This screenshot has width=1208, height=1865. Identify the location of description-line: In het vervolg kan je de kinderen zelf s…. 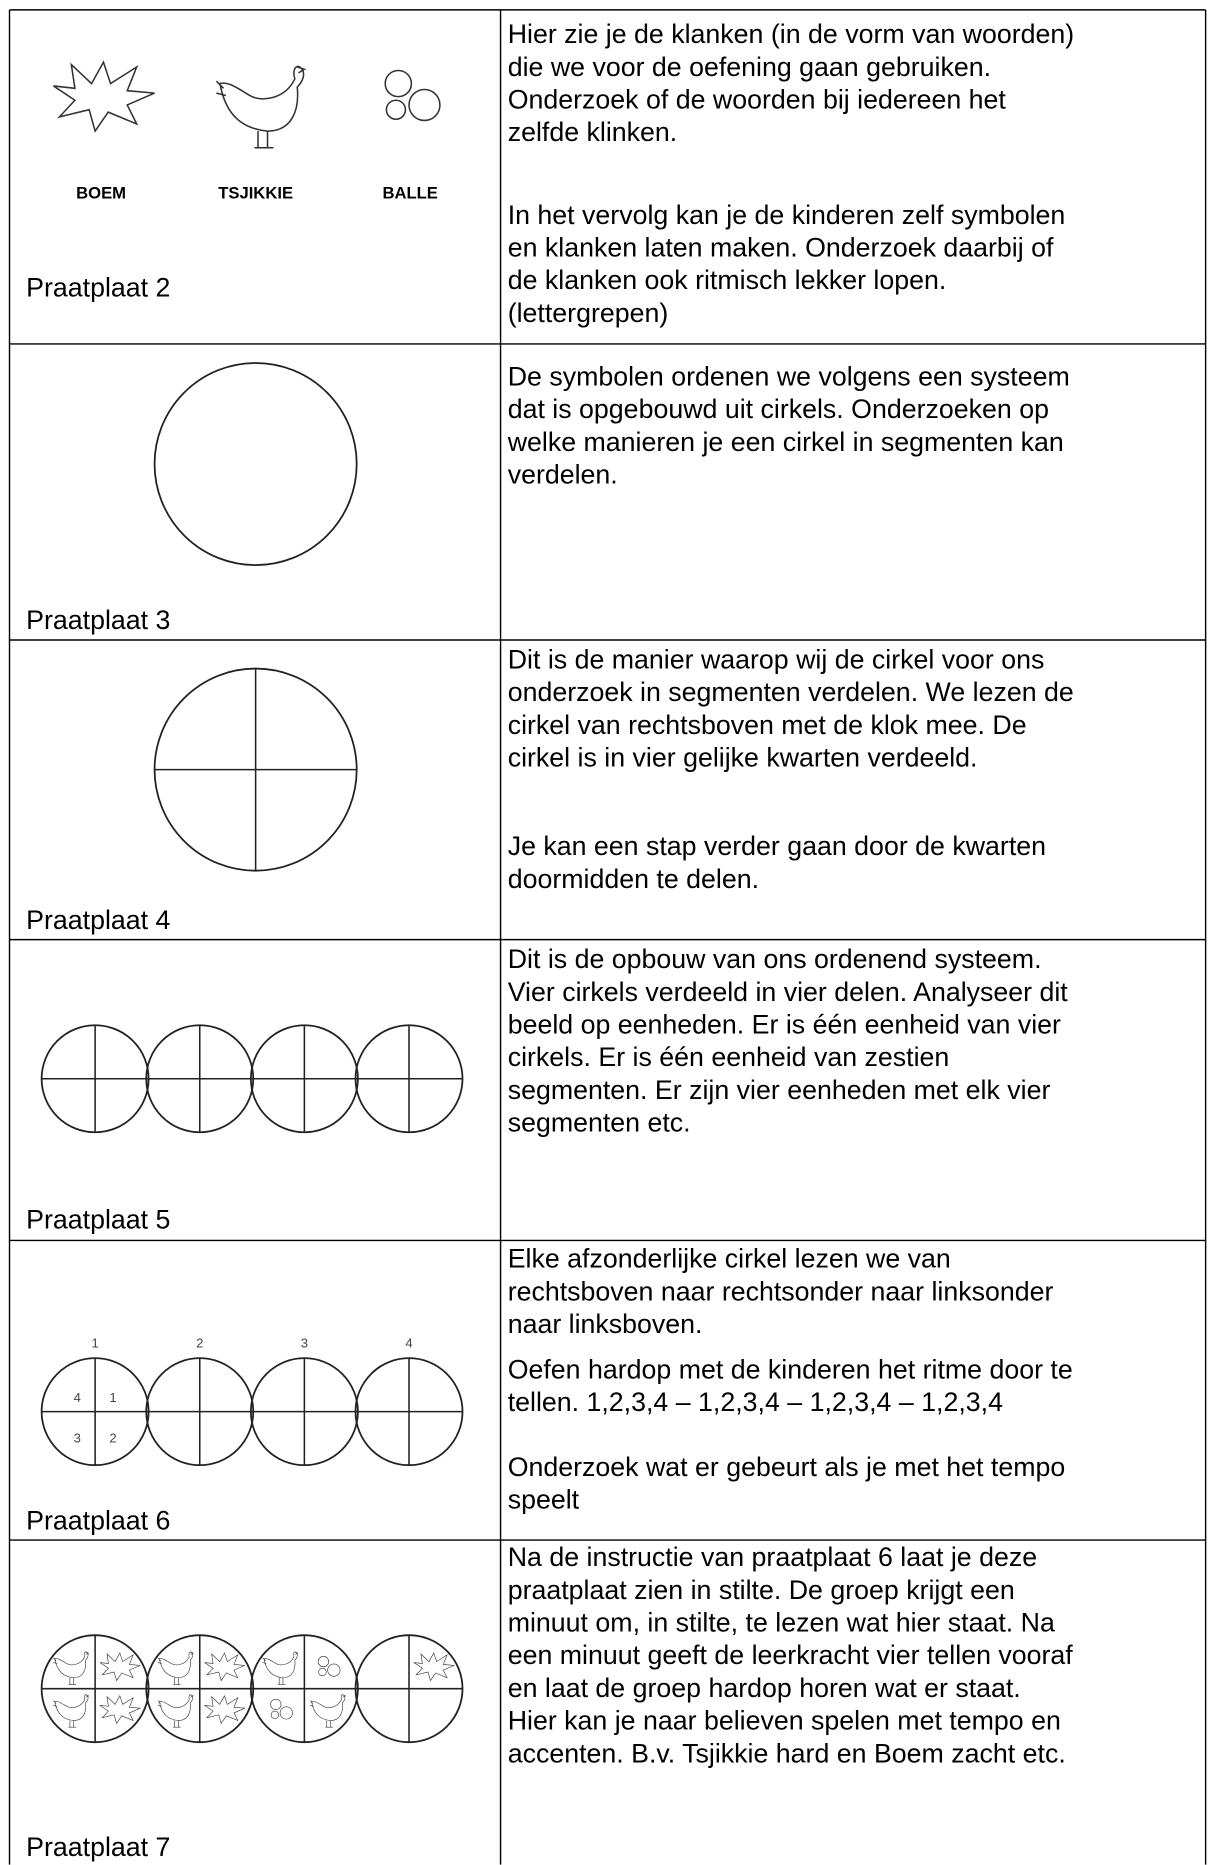
(787, 215).